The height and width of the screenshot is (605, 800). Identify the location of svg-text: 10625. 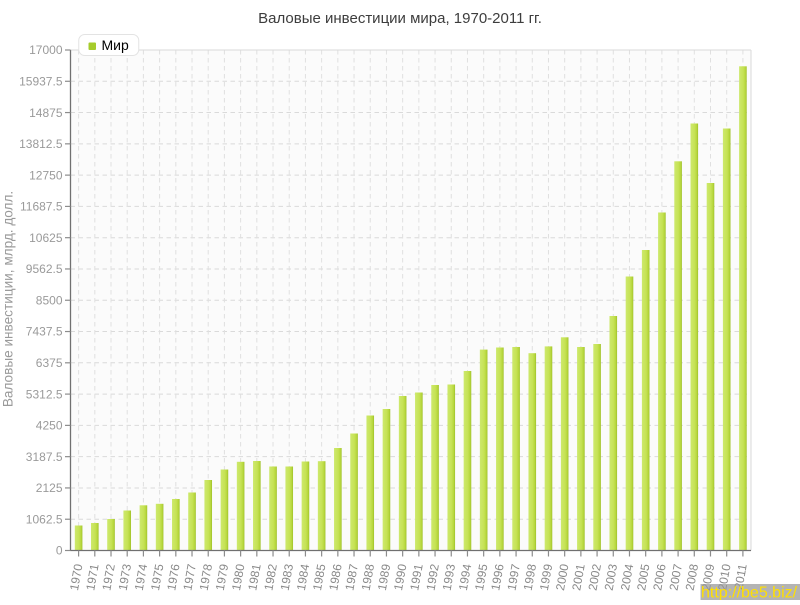
(46, 238).